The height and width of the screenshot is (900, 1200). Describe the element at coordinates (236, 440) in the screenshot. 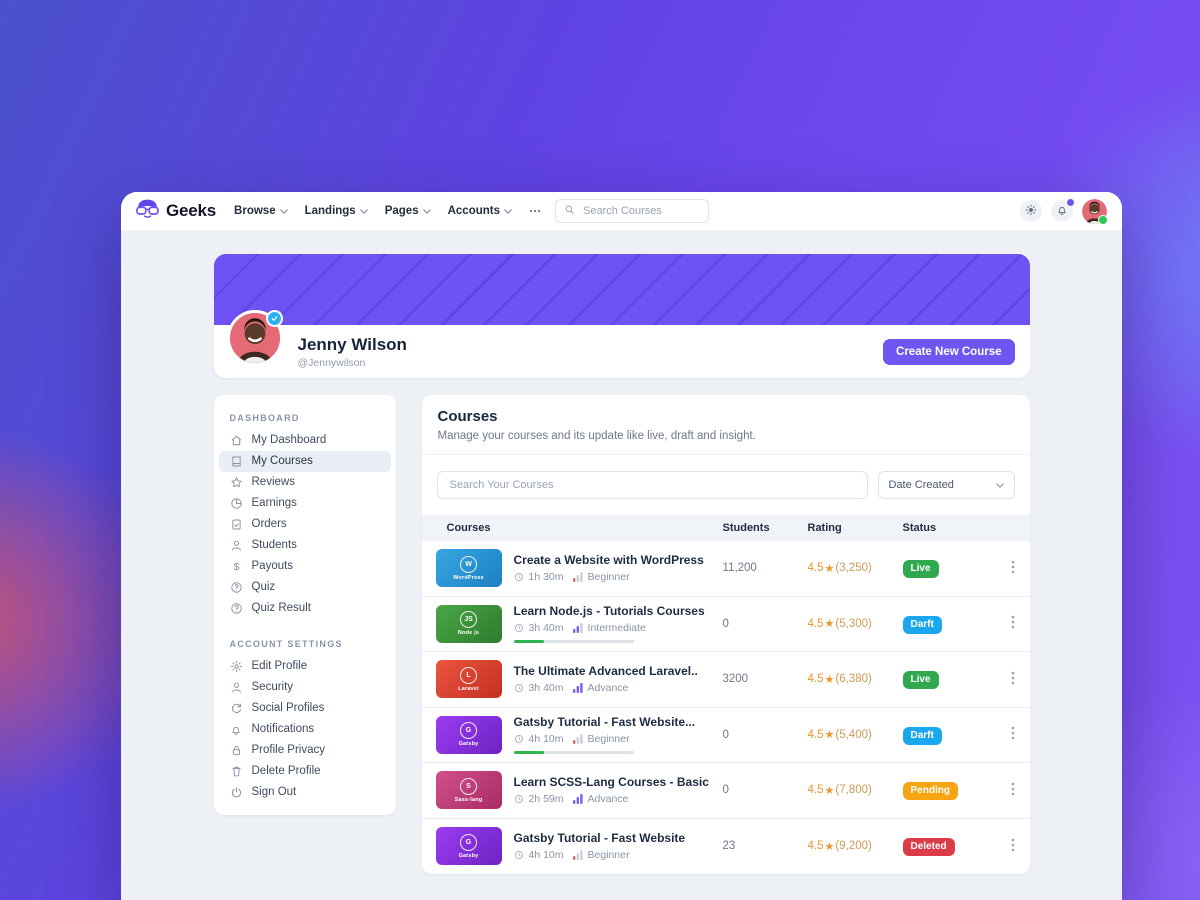

I see `home-icon` at that location.